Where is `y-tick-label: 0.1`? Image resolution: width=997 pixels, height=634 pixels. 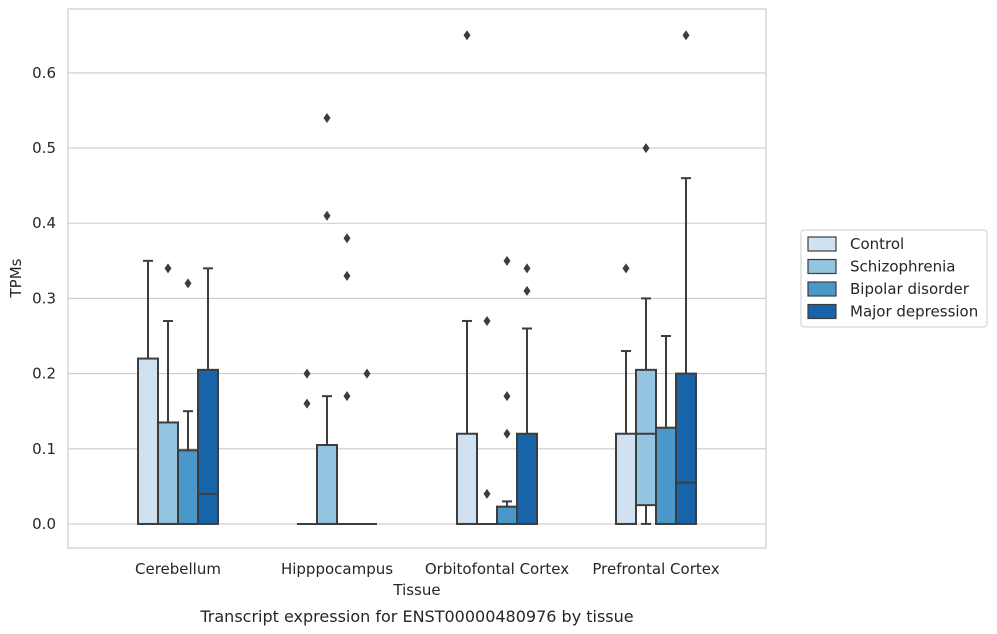
y-tick-label: 0.1 is located at coordinates (44, 449).